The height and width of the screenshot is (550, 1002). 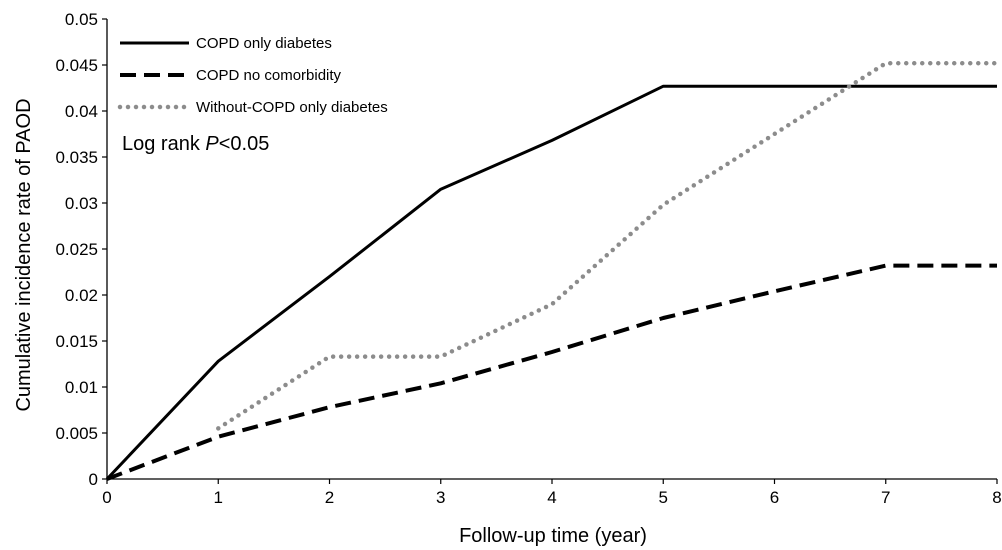 I want to click on y-axis-title: Cumulative incidence rate of PAOD, so click(x=24, y=254).